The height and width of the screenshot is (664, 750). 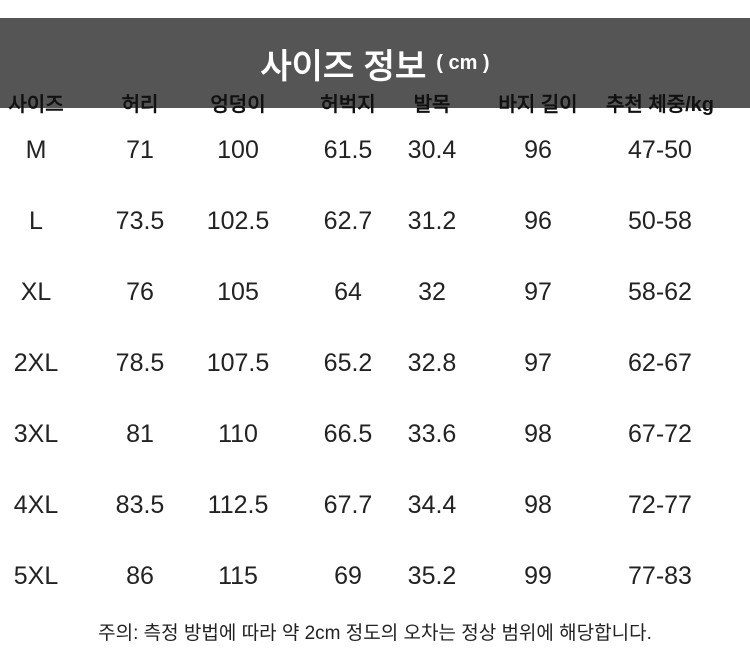 I want to click on table-cell: 77-83, so click(x=660, y=576).